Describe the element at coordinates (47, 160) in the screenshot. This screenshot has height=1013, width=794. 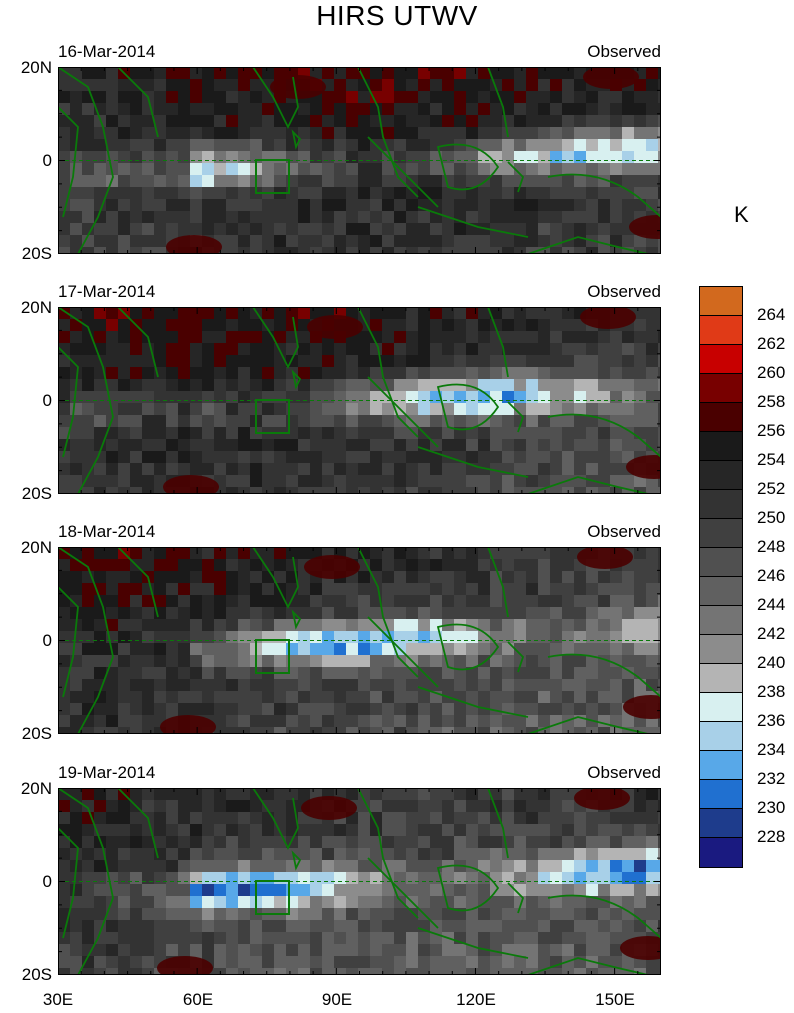
I see `panel-1-lat-equator: 0` at that location.